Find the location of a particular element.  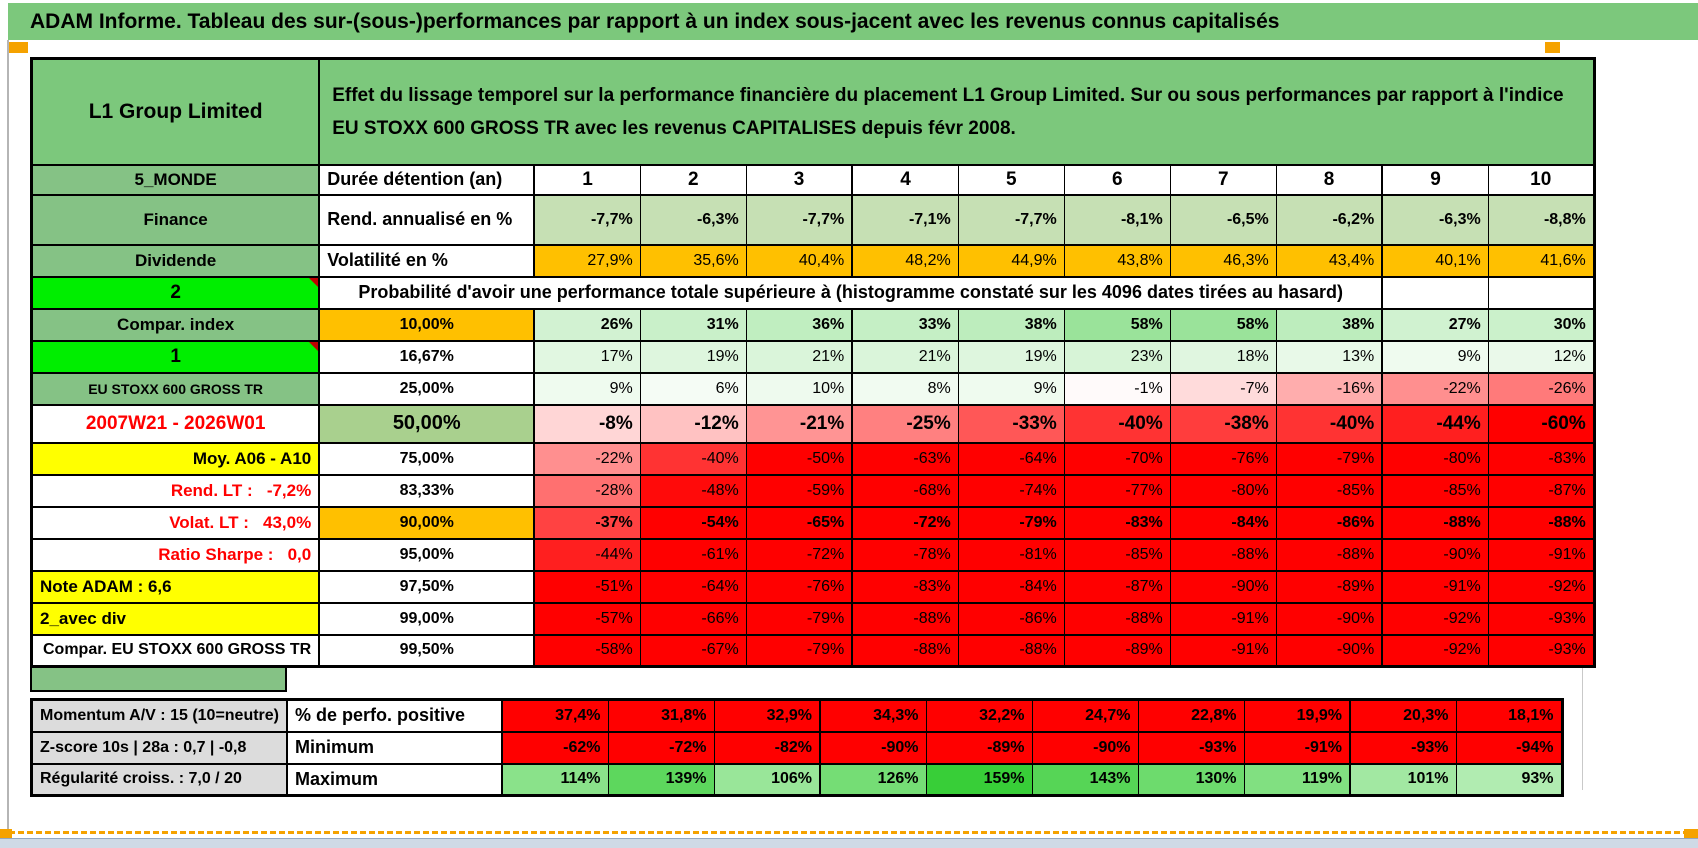

value-cell: -54% is located at coordinates (693, 522).